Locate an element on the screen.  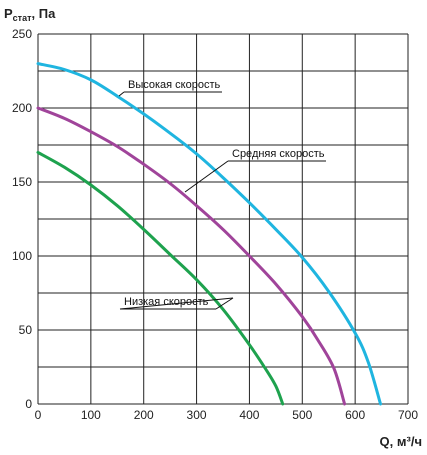
y-axis-title-subscript: стат is located at coordinates (22, 18).